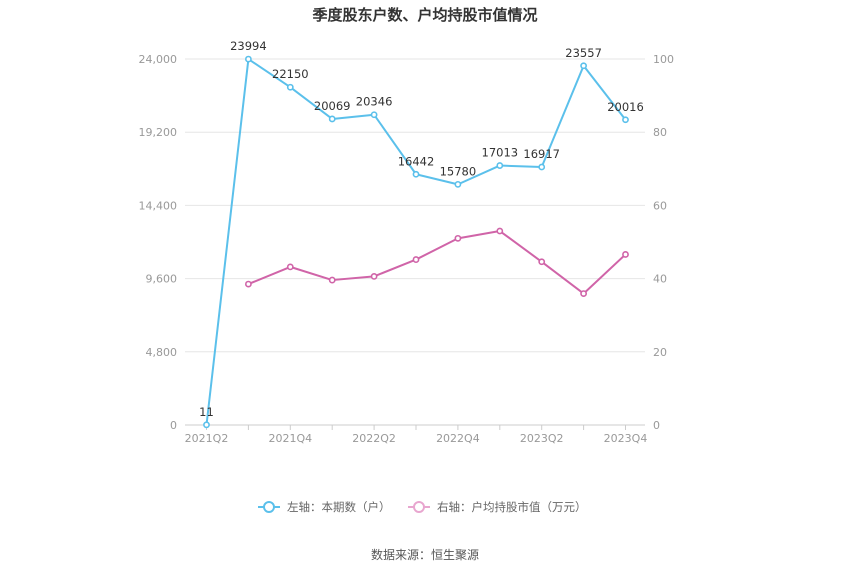  What do you see at coordinates (374, 438) in the screenshot?
I see `x-tick-label: 2022Q2` at bounding box center [374, 438].